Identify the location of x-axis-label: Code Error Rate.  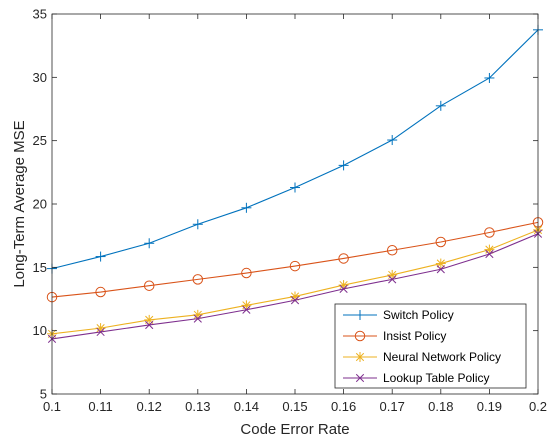
(294, 429).